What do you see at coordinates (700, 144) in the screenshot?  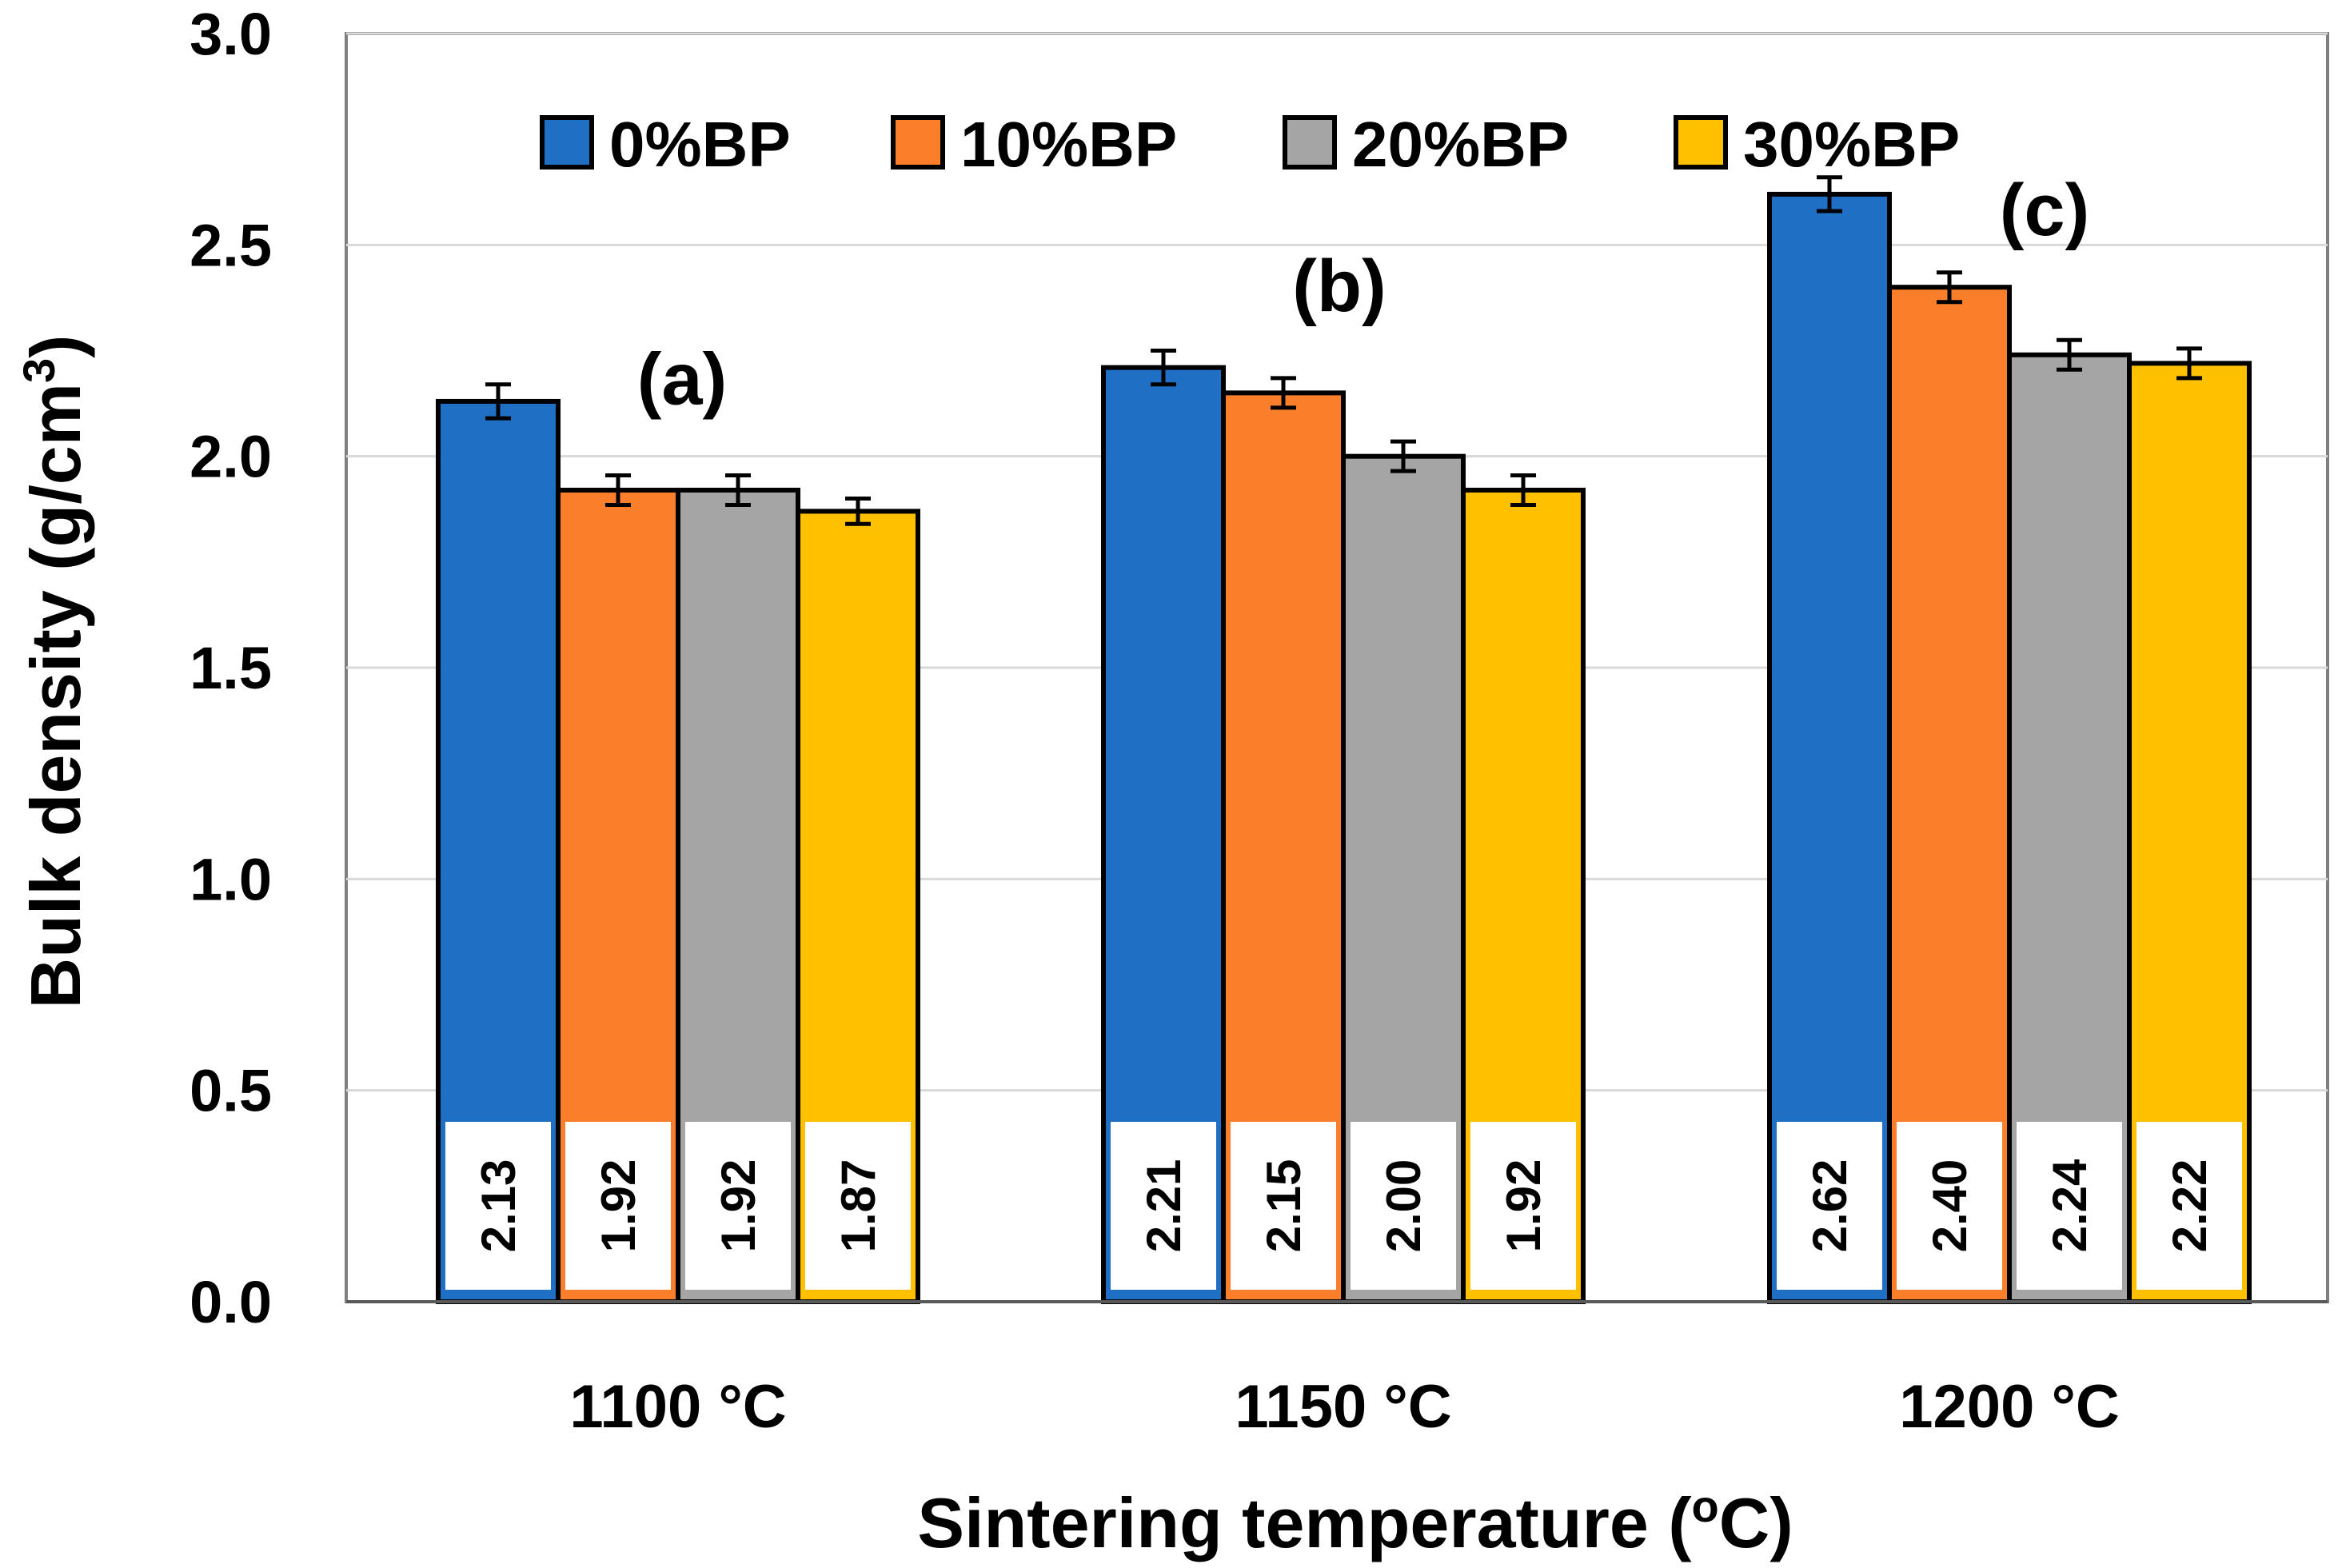 I see `legend-label: 0%BP` at bounding box center [700, 144].